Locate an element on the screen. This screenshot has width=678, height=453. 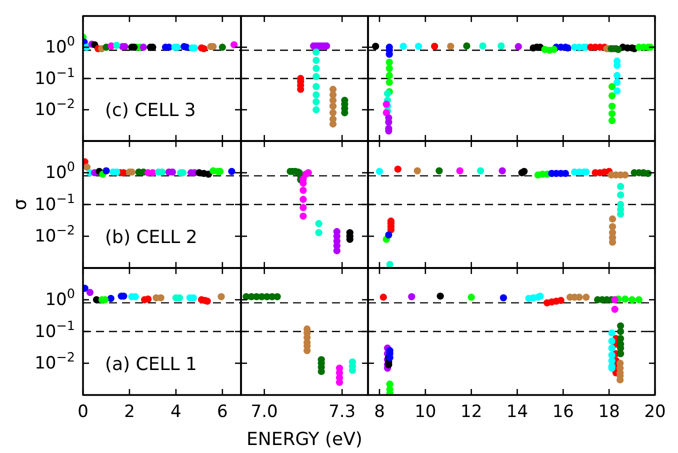
x-tick-label: 2 is located at coordinates (129, 412).